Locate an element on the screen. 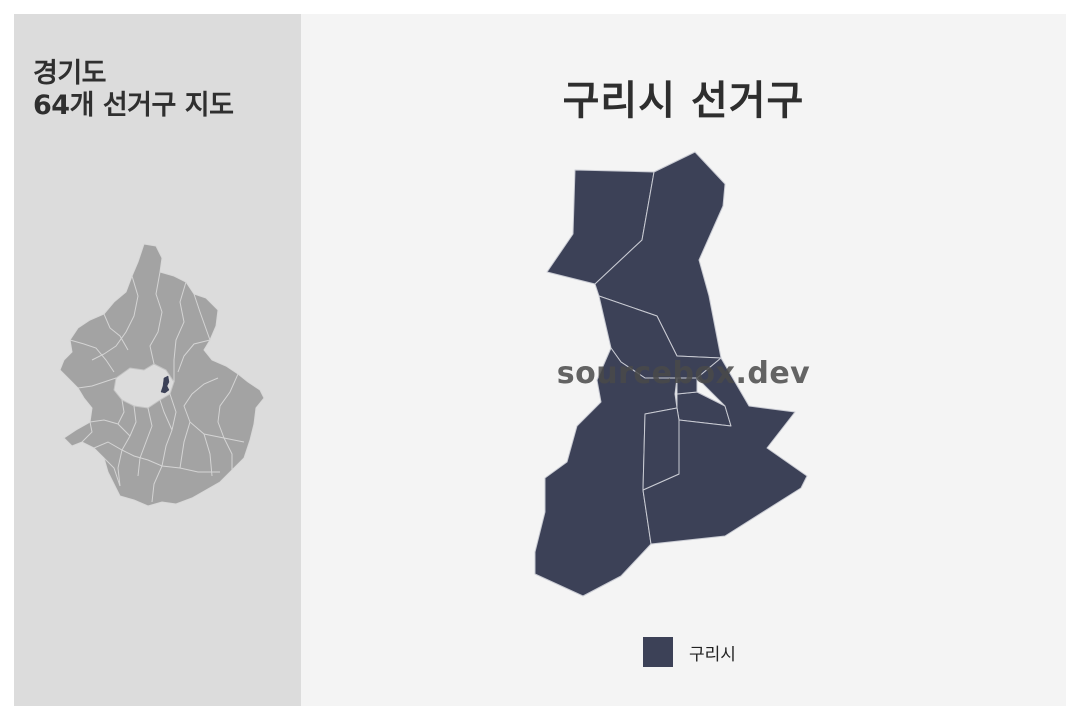 The image size is (1080, 720). district-boundaries is located at coordinates (157, 387).